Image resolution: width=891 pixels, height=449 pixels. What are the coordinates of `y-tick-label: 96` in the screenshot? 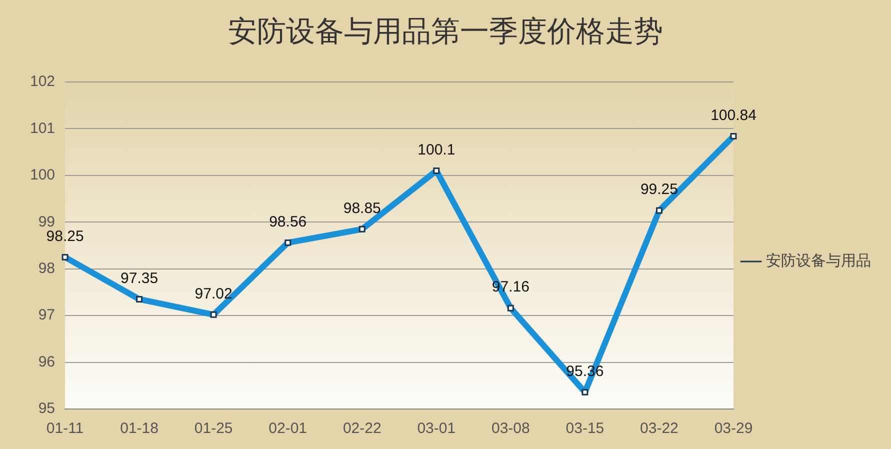 It's located at (47, 361).